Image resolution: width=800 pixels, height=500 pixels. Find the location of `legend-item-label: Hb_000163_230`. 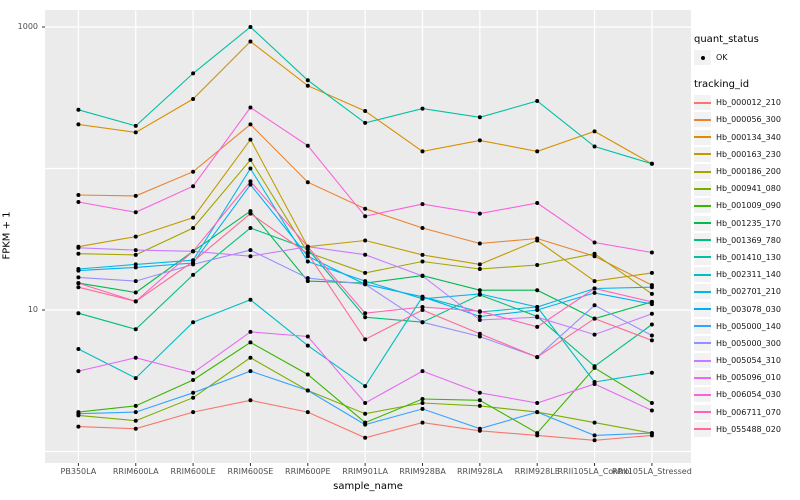

legend-item-label: Hb_000163_230 is located at coordinates (748, 154).